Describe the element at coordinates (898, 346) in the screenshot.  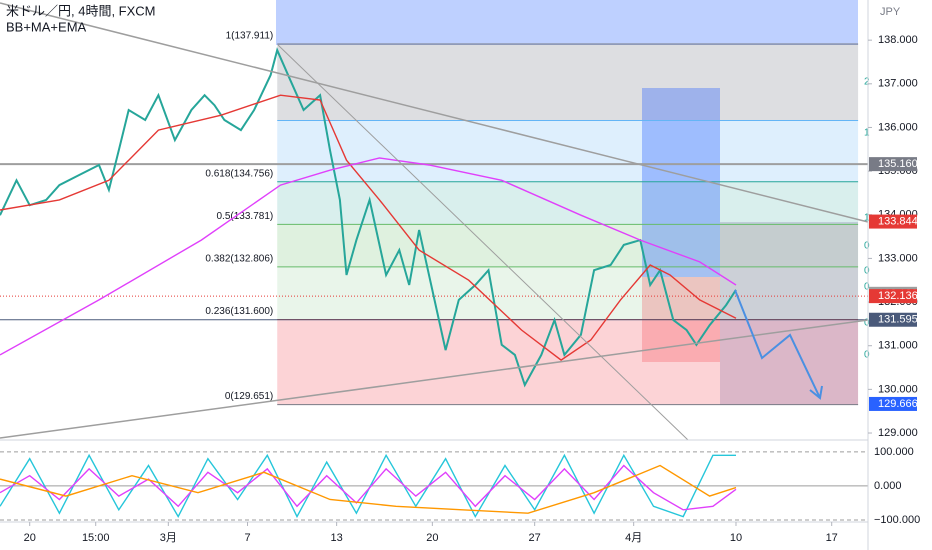
I see `y-tick-label: 131.000` at that location.